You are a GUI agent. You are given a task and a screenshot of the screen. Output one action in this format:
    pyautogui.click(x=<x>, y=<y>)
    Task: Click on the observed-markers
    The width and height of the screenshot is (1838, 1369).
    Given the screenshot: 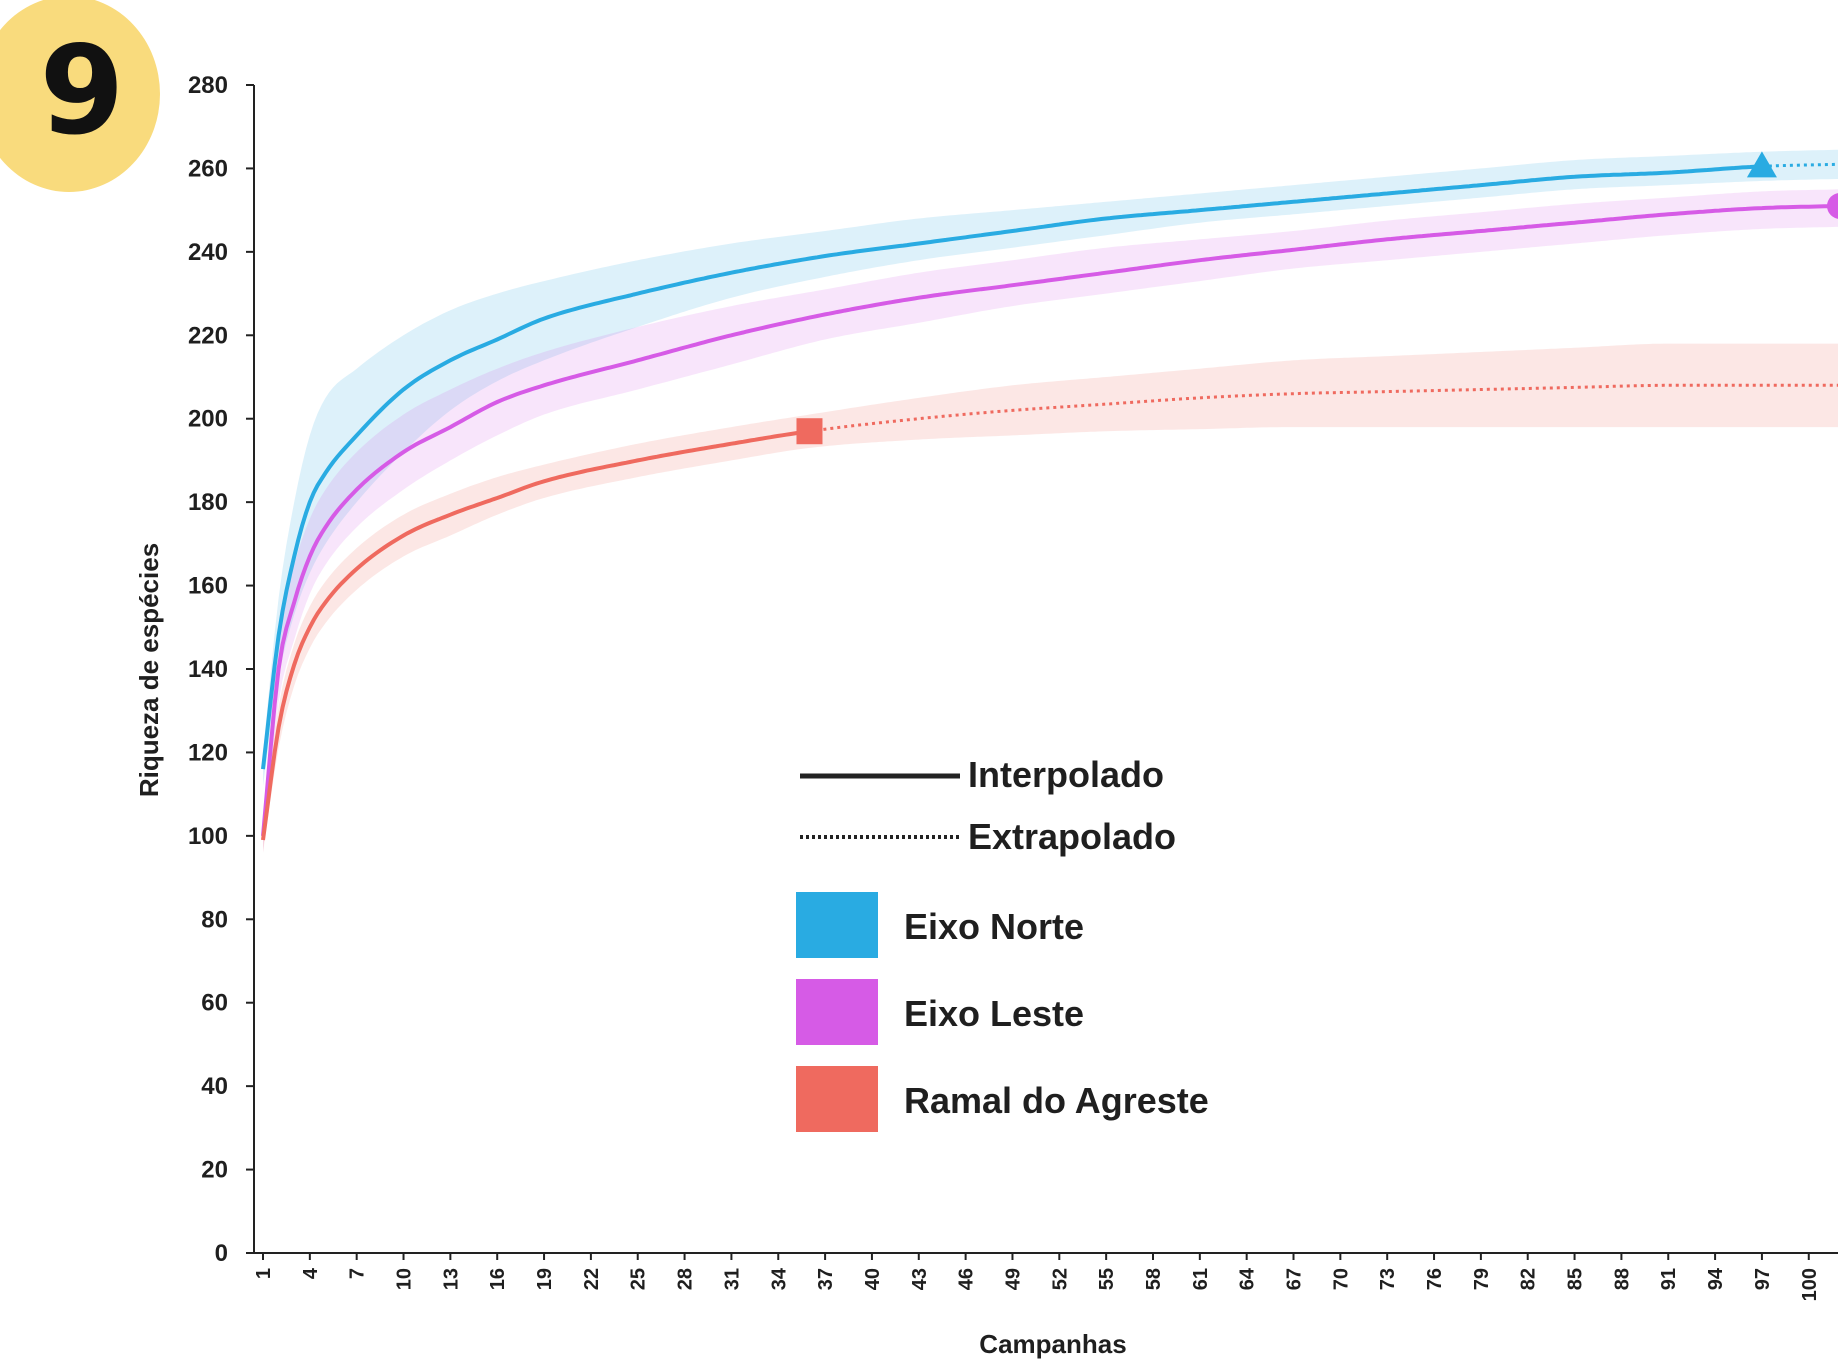 What is the action you would take?
    pyautogui.click(x=1317, y=298)
    